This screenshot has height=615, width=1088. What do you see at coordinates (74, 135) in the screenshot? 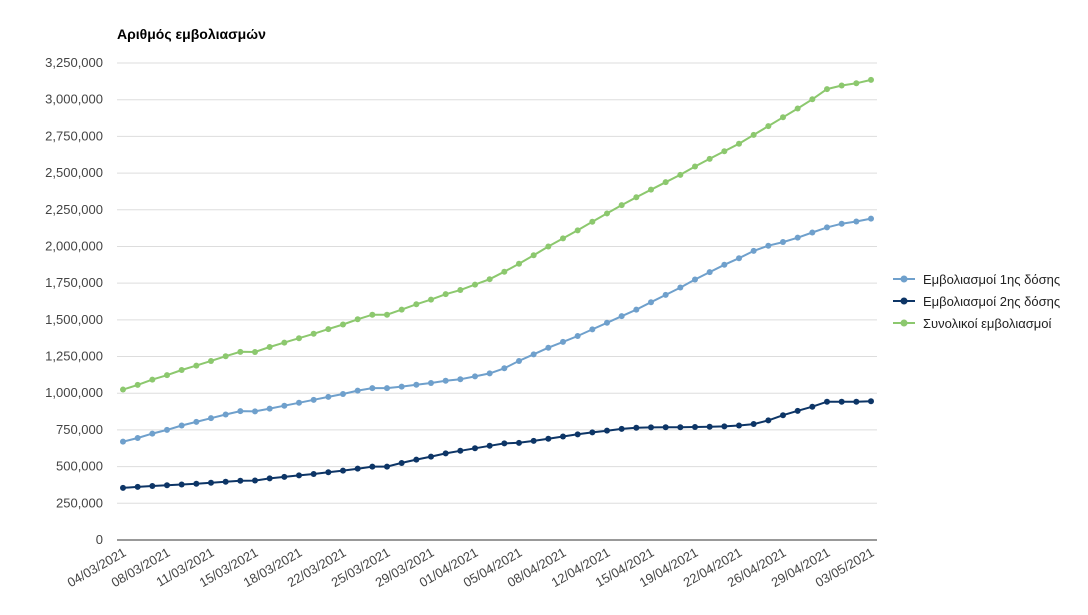
I see `y-tick-label: 2,750,000` at bounding box center [74, 135].